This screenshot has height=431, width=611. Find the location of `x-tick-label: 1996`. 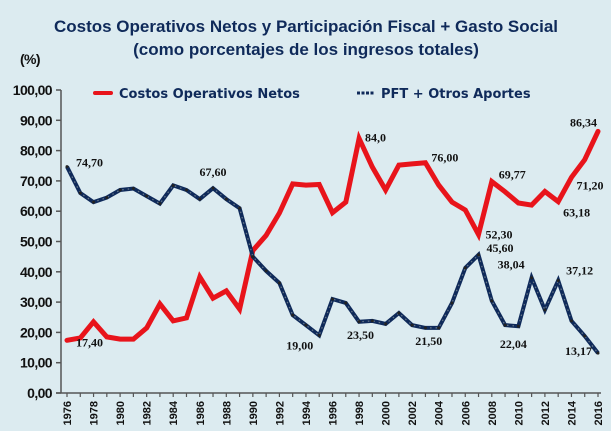

x-tick-label: 1996 is located at coordinates (334, 413).